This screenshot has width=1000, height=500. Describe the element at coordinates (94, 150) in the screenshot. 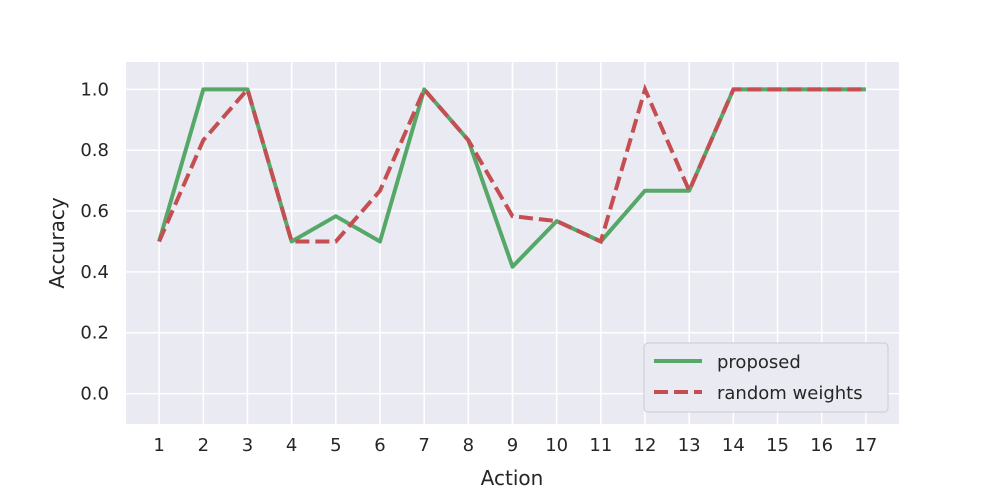

I see `y-tick-label: 0.8` at that location.